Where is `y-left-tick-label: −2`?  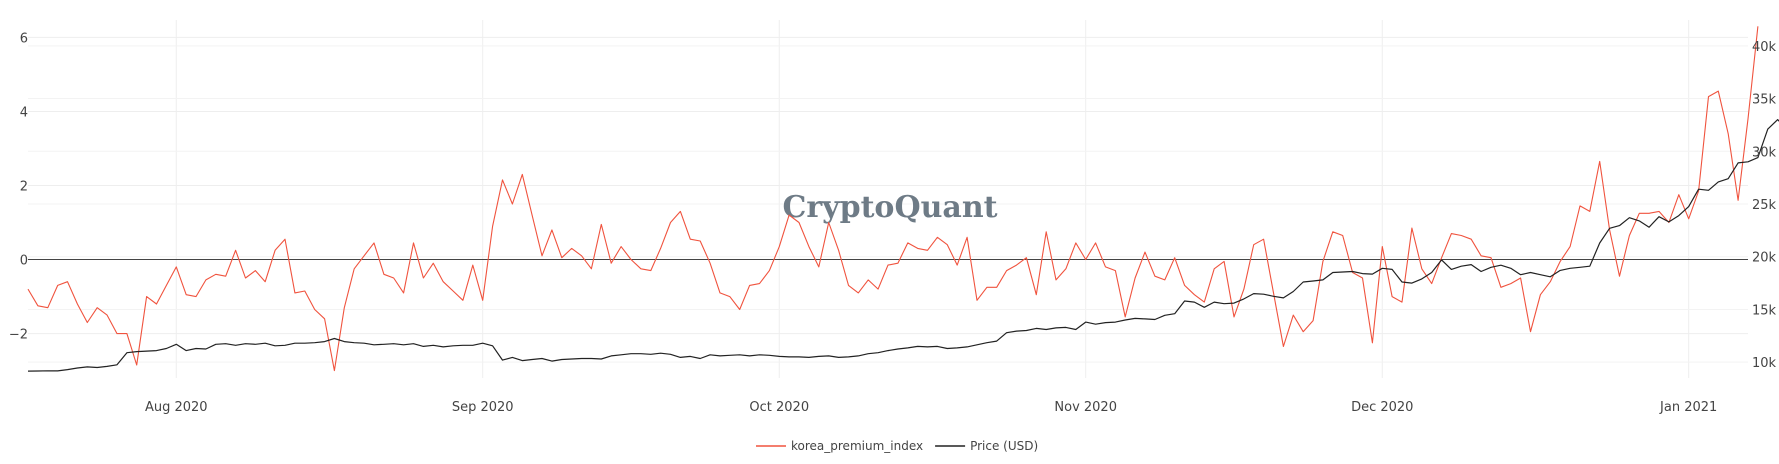
y-left-tick-label: −2 is located at coordinates (18, 335).